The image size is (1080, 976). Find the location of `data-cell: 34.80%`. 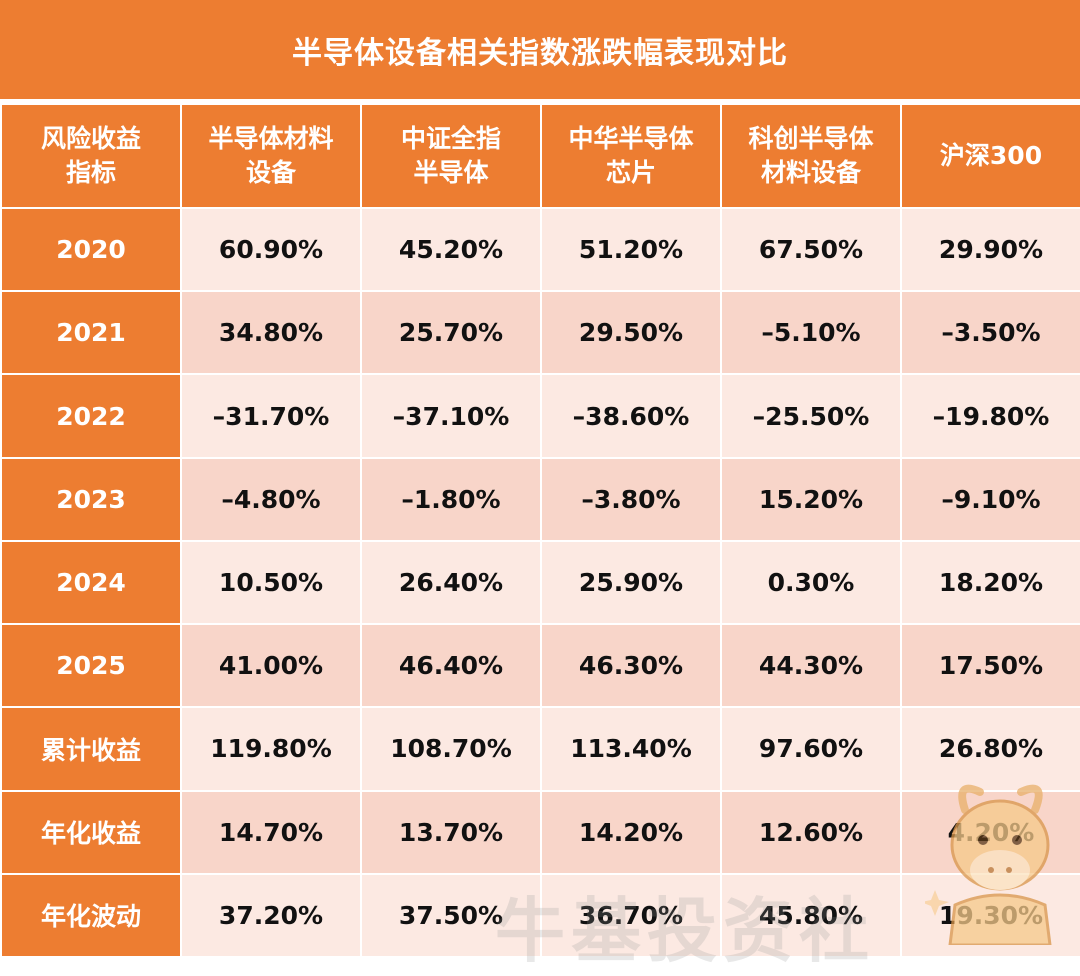

data-cell: 34.80% is located at coordinates (271, 333).